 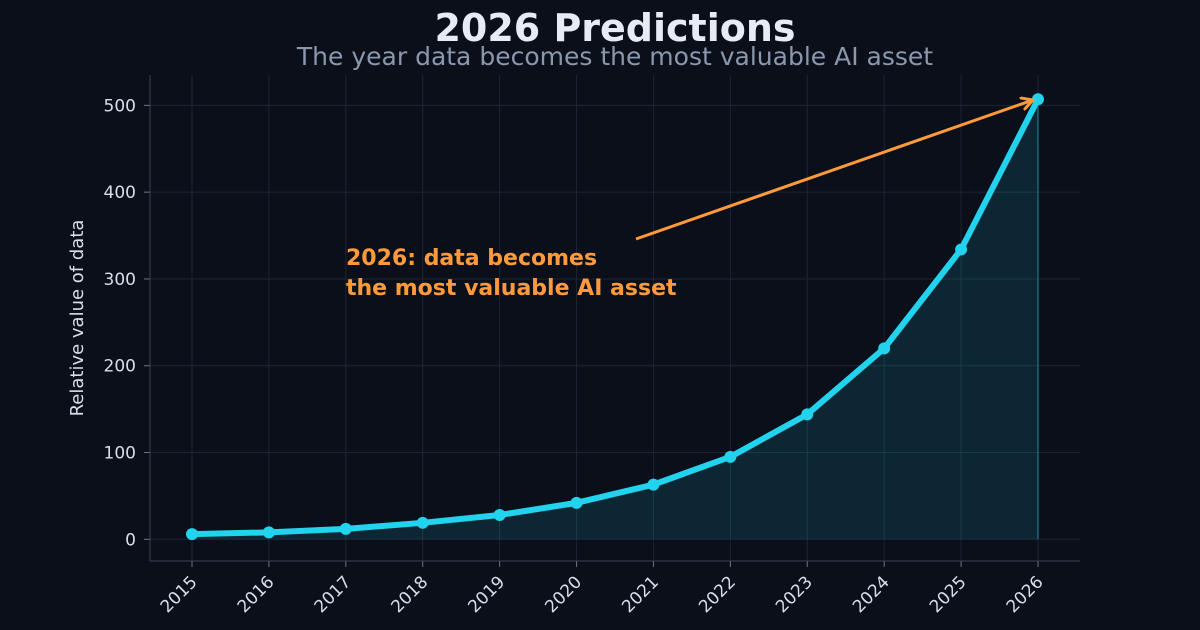 I want to click on y-tick-label: 300, so click(x=120, y=280).